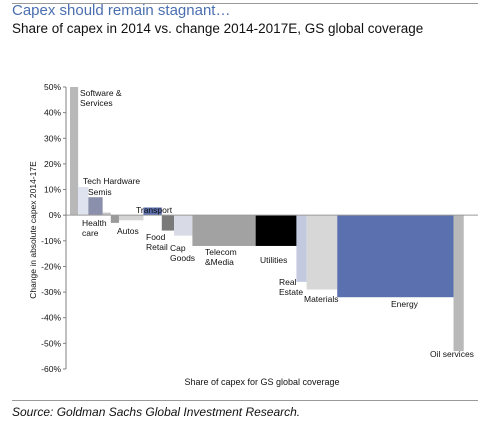  Describe the element at coordinates (52, 87) in the screenshot. I see `y-tick-label: 50%` at that location.